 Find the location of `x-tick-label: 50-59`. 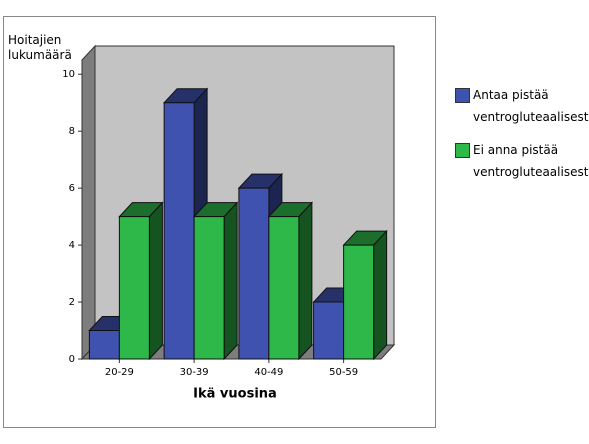

x-tick-label: 50-59 is located at coordinates (343, 372).